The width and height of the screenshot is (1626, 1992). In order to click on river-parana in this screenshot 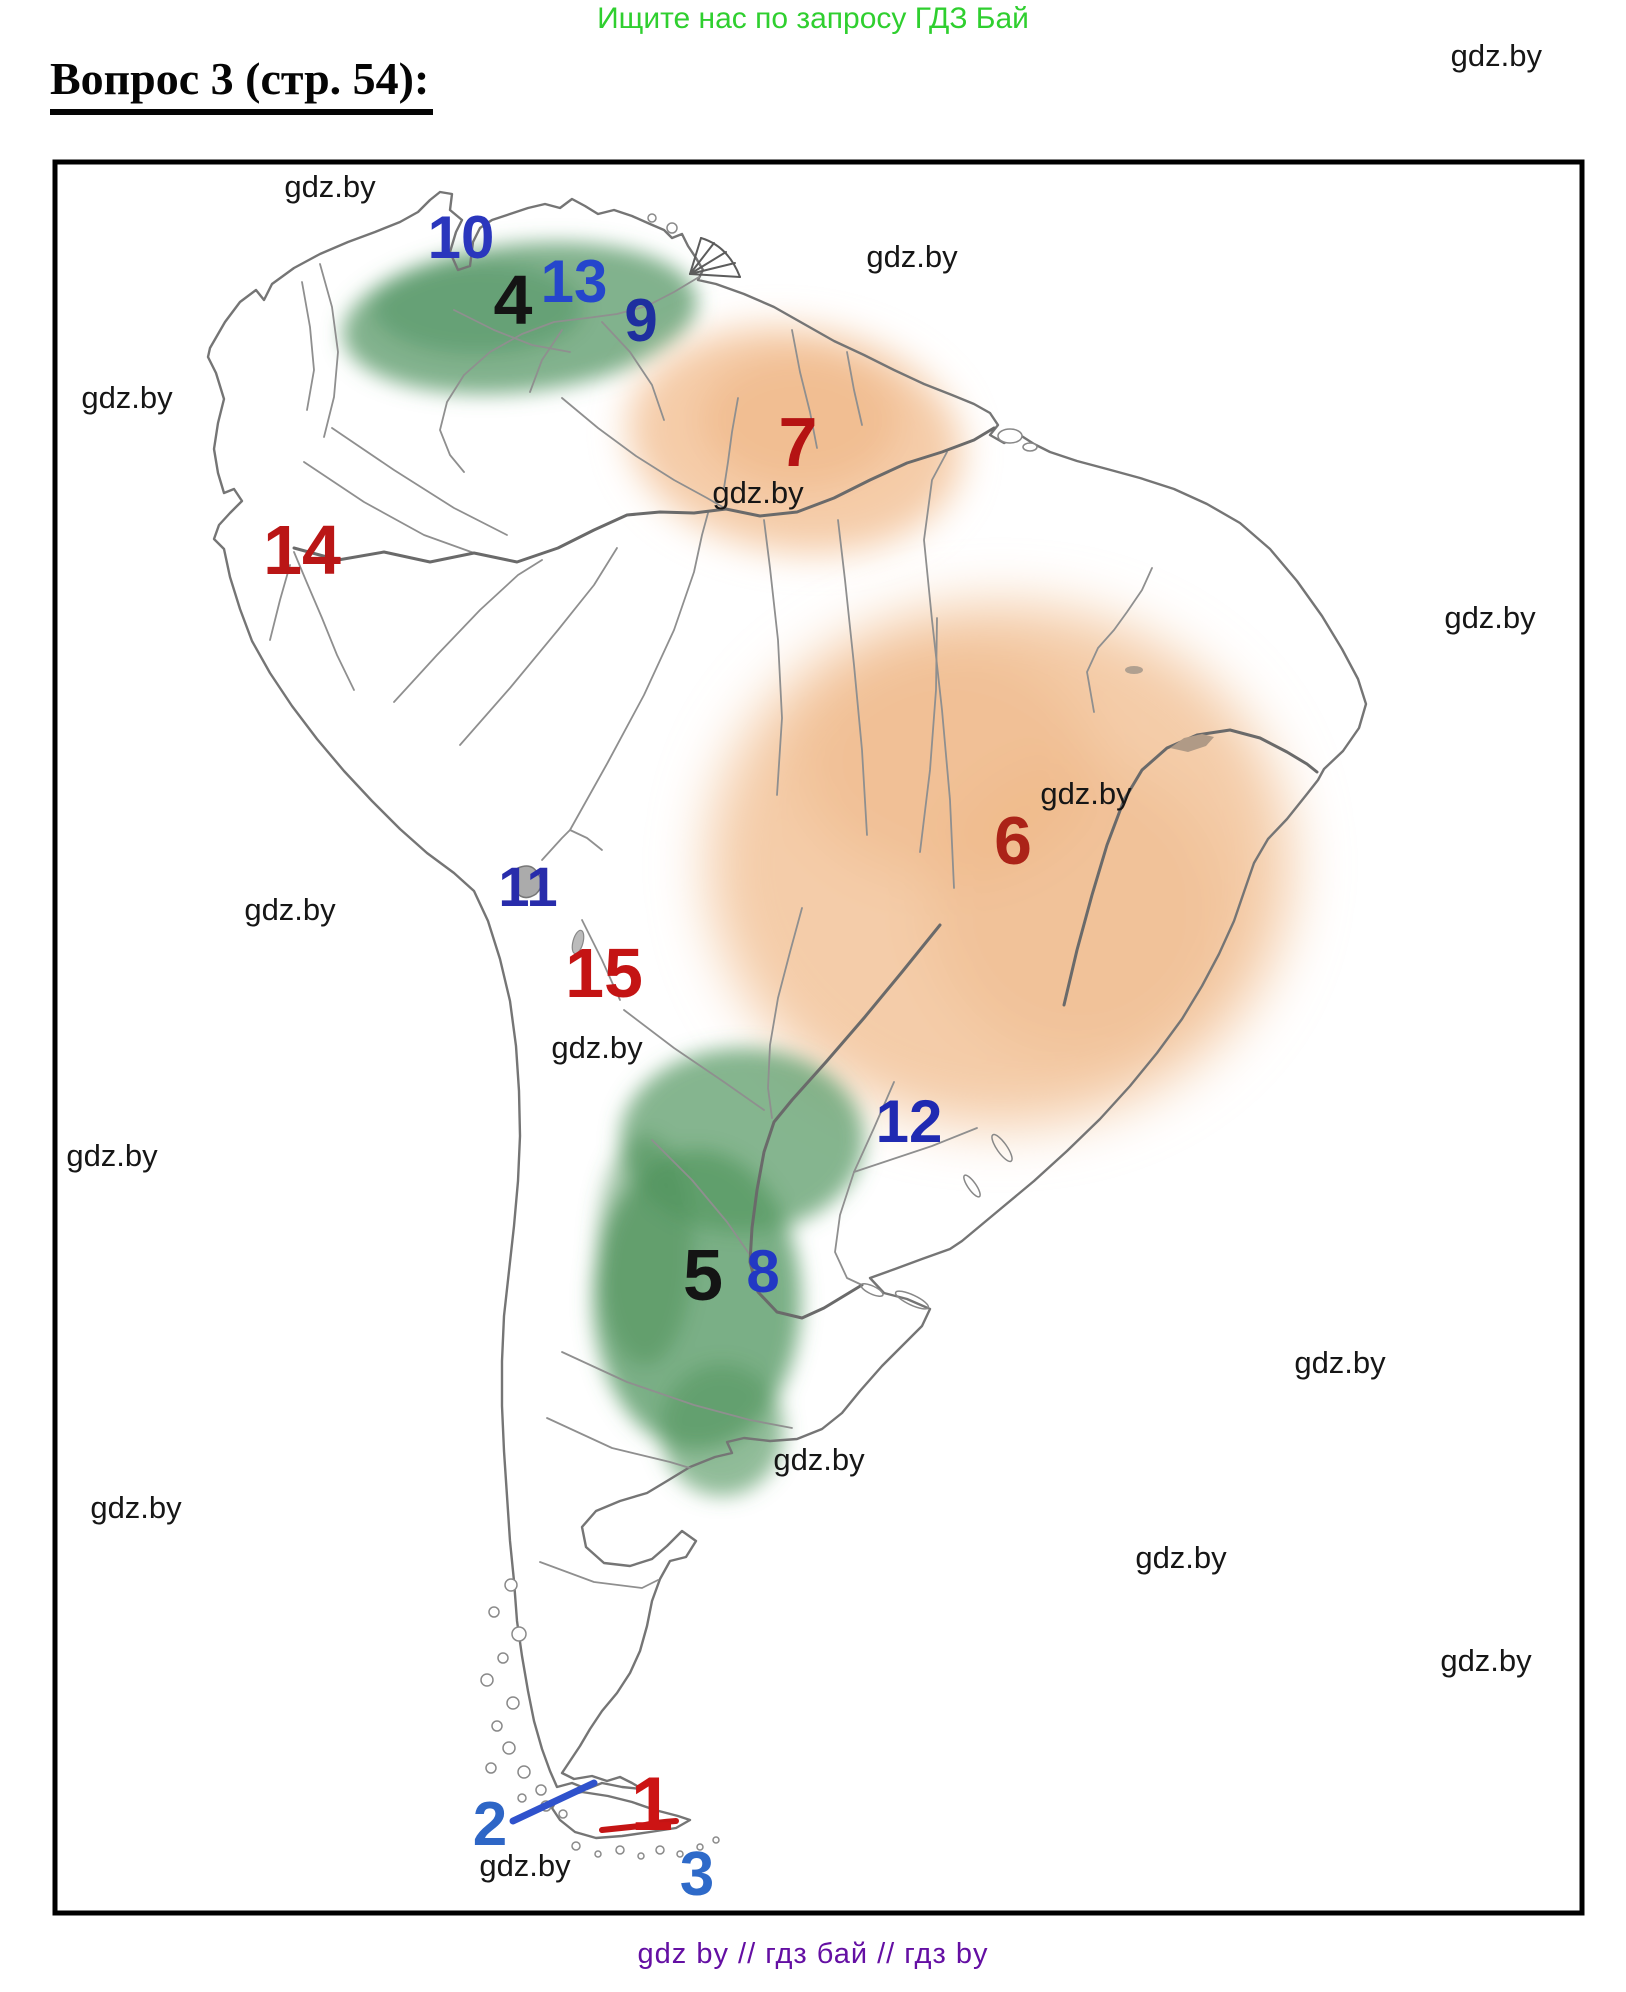, I will do `click(845, 1121)`.